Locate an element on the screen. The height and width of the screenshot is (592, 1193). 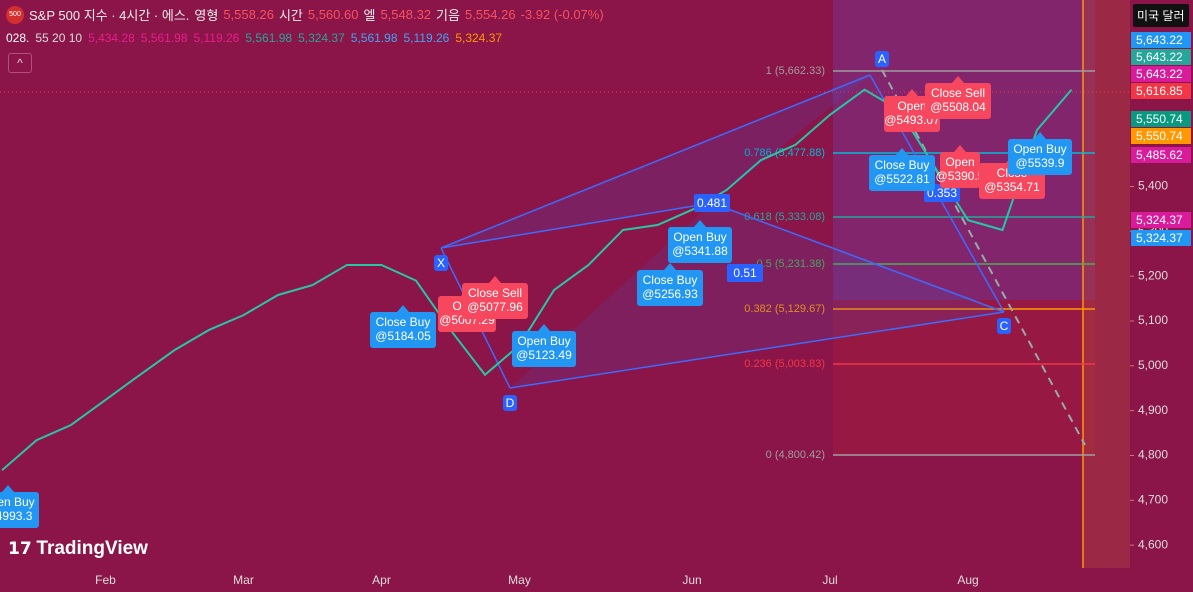
trade-text: @4993.3 is located at coordinates (16, 516).